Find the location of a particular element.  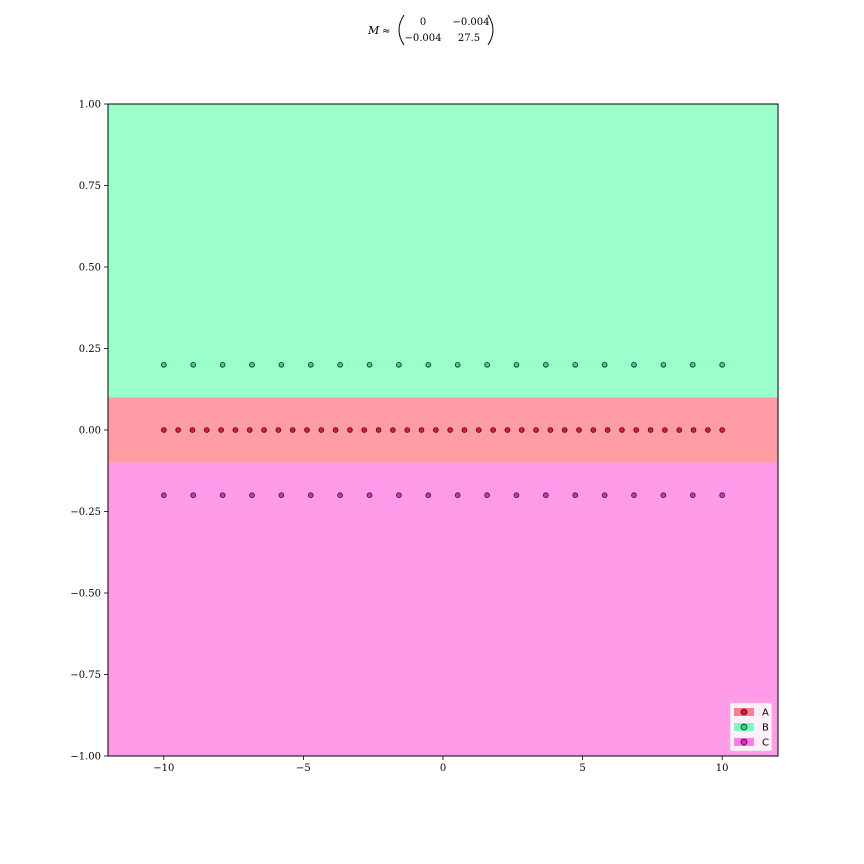

y-tick-label: 1.00 is located at coordinates (90, 105).